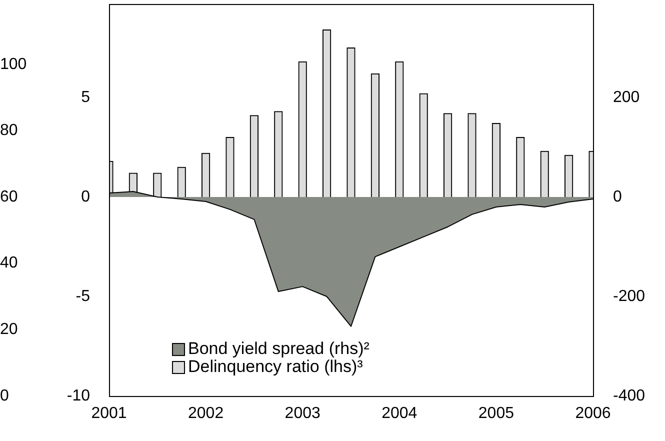 This screenshot has width=665, height=441. I want to click on y3-tick-label: 40, so click(9, 263).